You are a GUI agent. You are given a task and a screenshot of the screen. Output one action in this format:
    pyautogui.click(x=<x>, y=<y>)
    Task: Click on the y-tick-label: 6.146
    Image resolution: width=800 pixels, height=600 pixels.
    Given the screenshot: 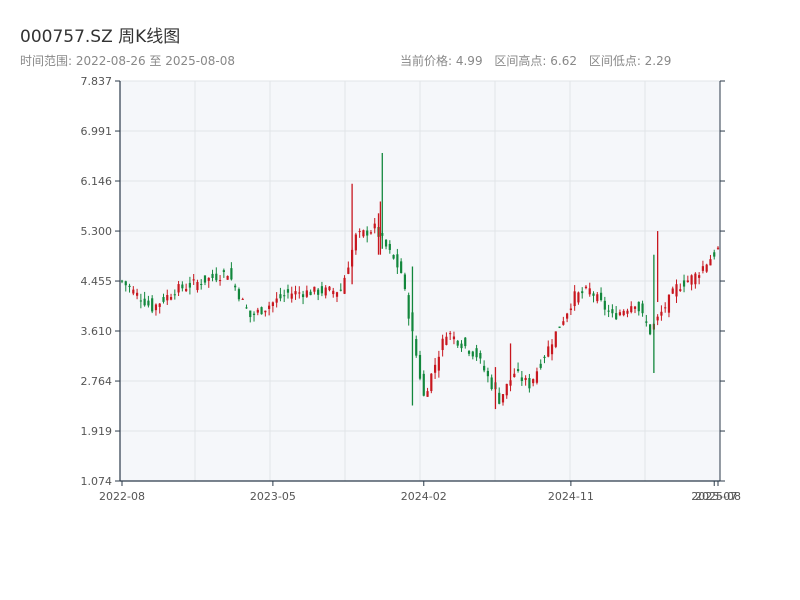 What is the action you would take?
    pyautogui.click(x=97, y=181)
    